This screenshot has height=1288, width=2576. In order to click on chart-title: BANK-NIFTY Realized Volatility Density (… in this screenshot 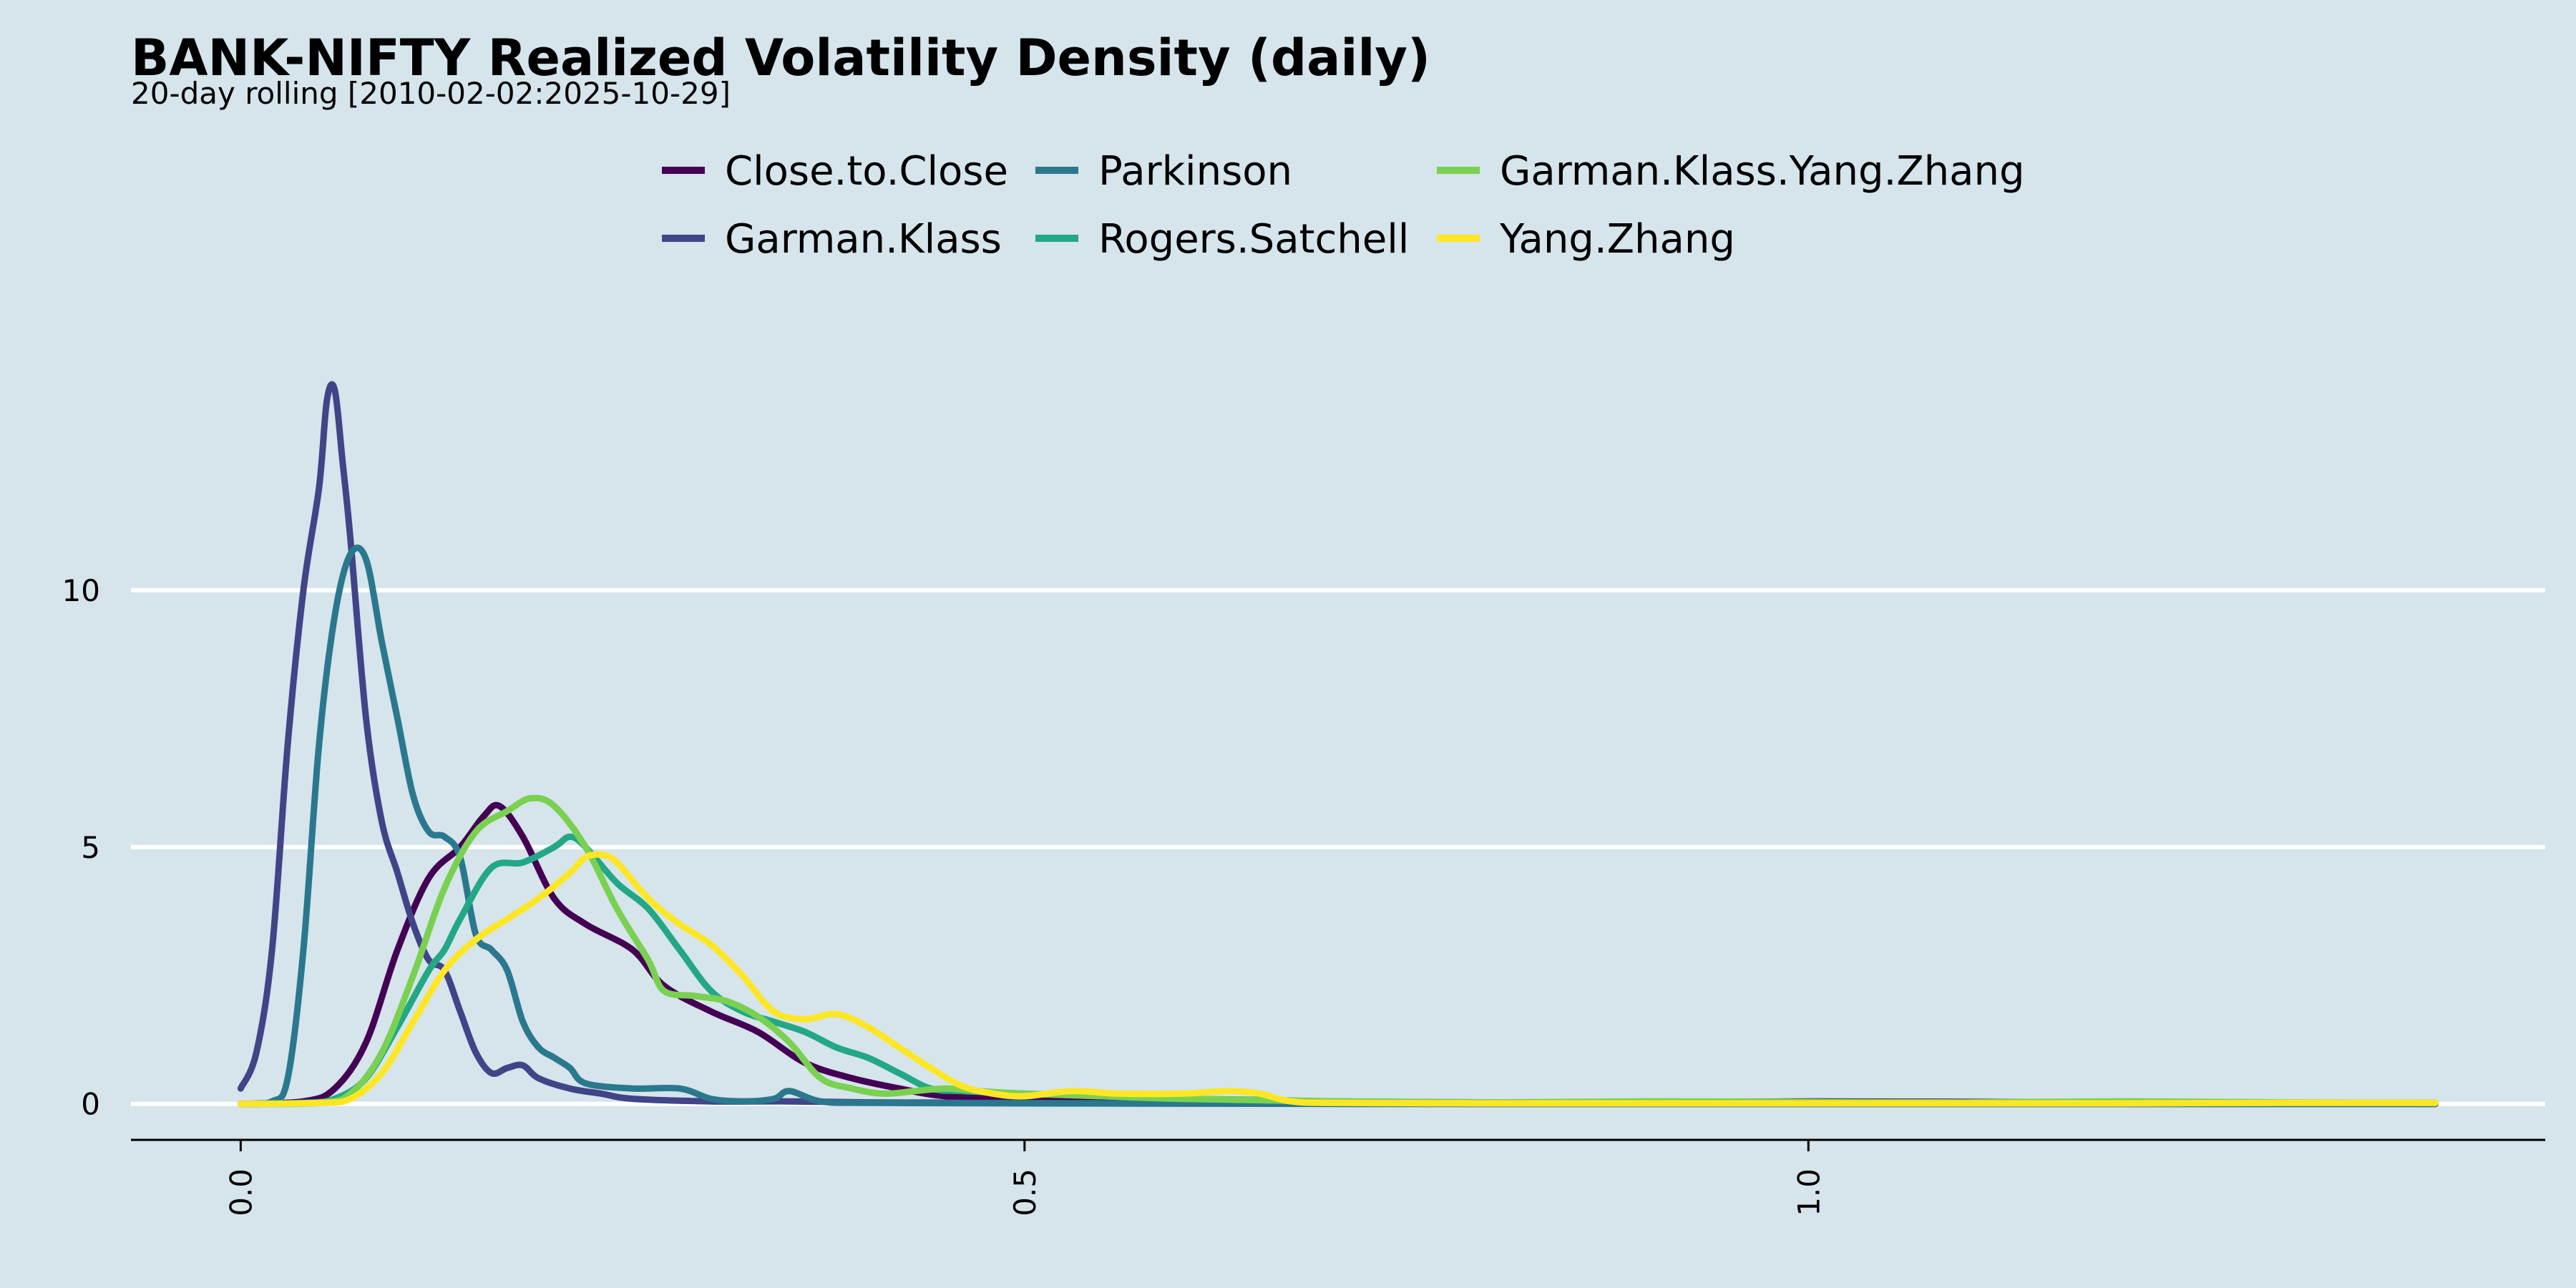, I will do `click(780, 58)`.